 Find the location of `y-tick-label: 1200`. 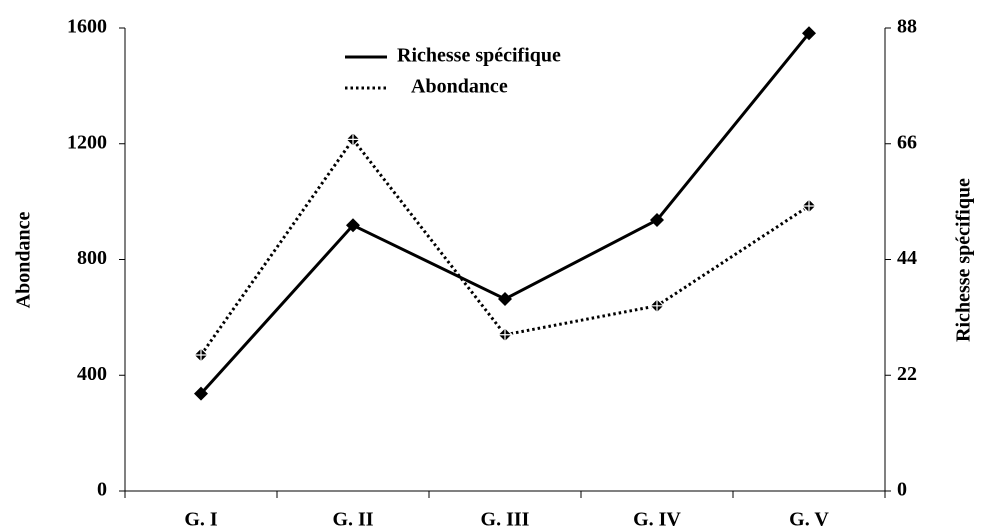

y-tick-label: 1200 is located at coordinates (87, 142).